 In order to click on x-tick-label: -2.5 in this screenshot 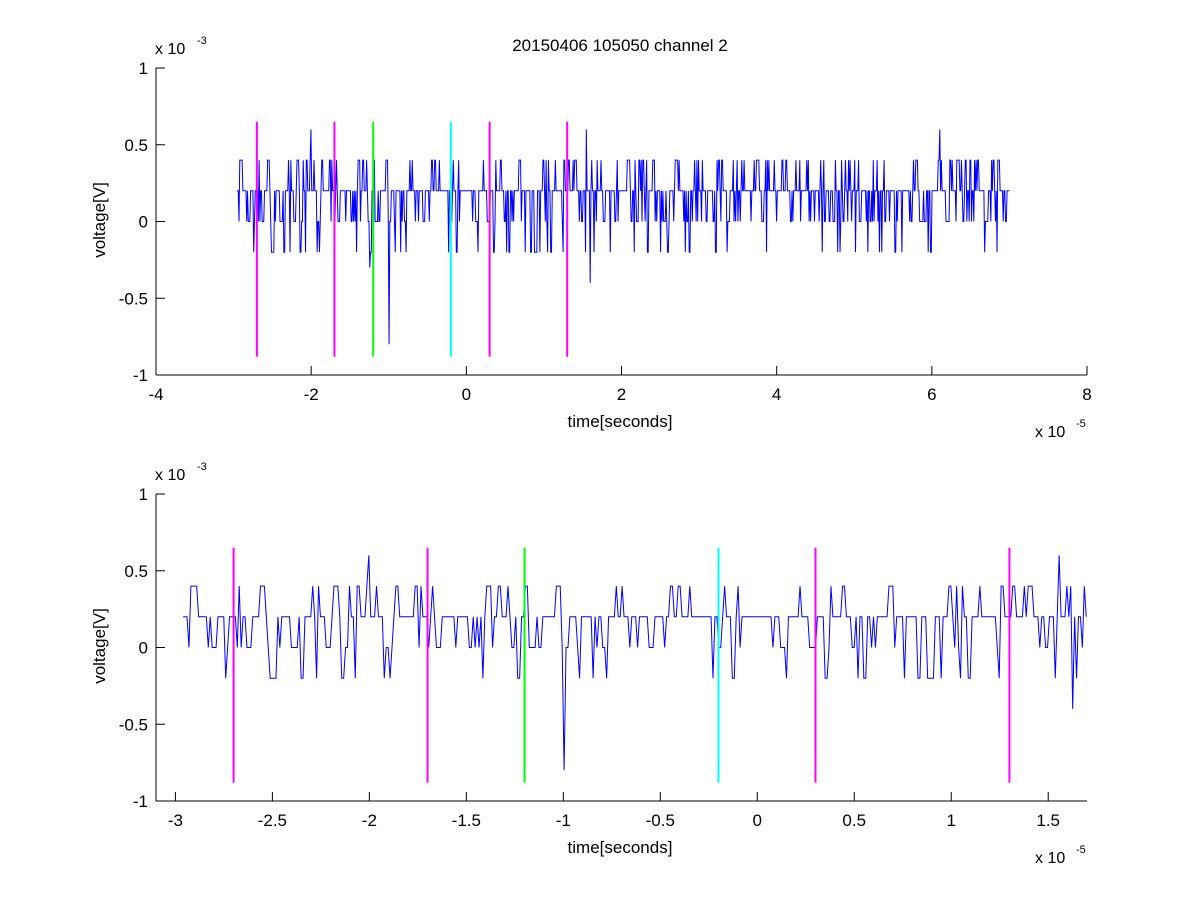, I will do `click(272, 820)`.